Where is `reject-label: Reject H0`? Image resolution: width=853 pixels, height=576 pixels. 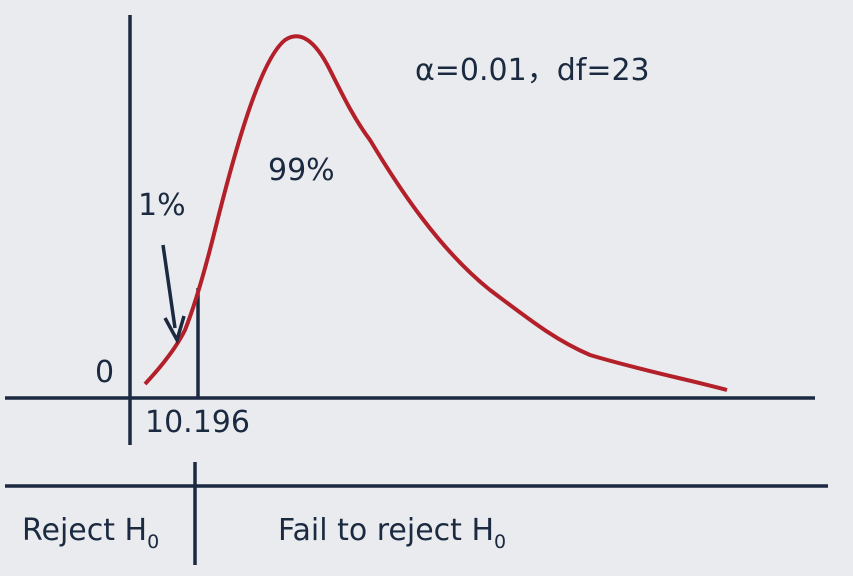 reject-label: Reject H0 is located at coordinates (90, 533).